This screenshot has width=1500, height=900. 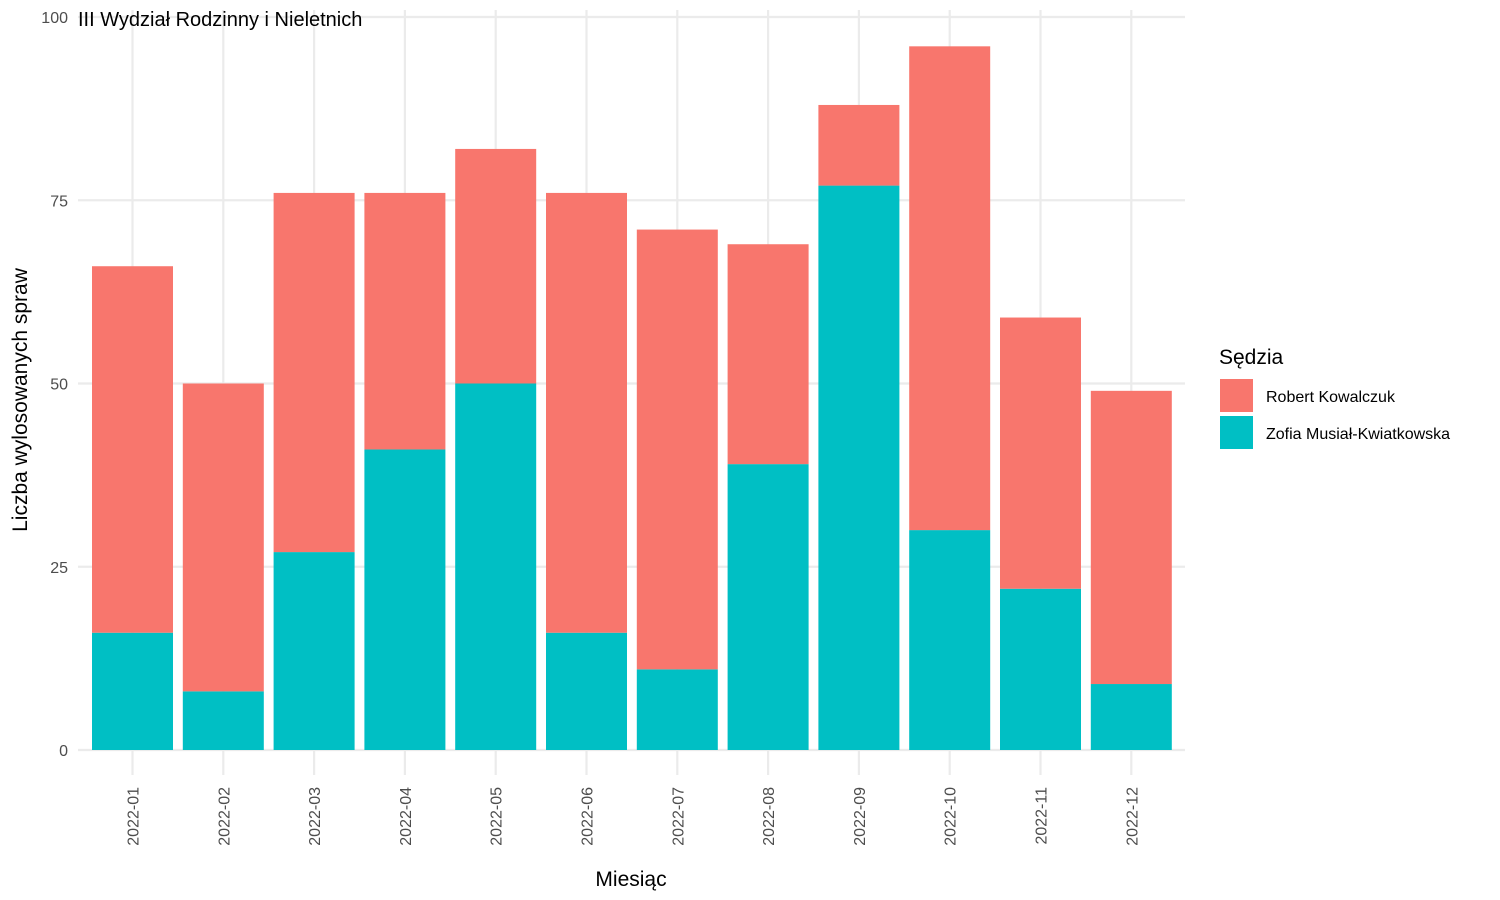 I want to click on y-tick-label: 25, so click(x=59, y=568).